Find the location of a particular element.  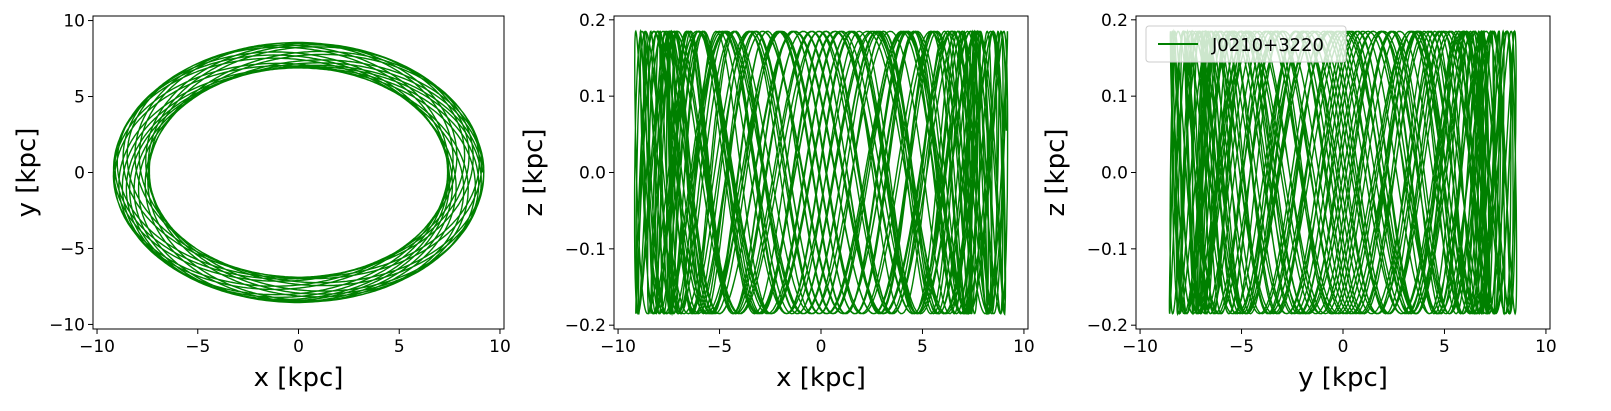

y-tick-label: −5 is located at coordinates (72, 249).